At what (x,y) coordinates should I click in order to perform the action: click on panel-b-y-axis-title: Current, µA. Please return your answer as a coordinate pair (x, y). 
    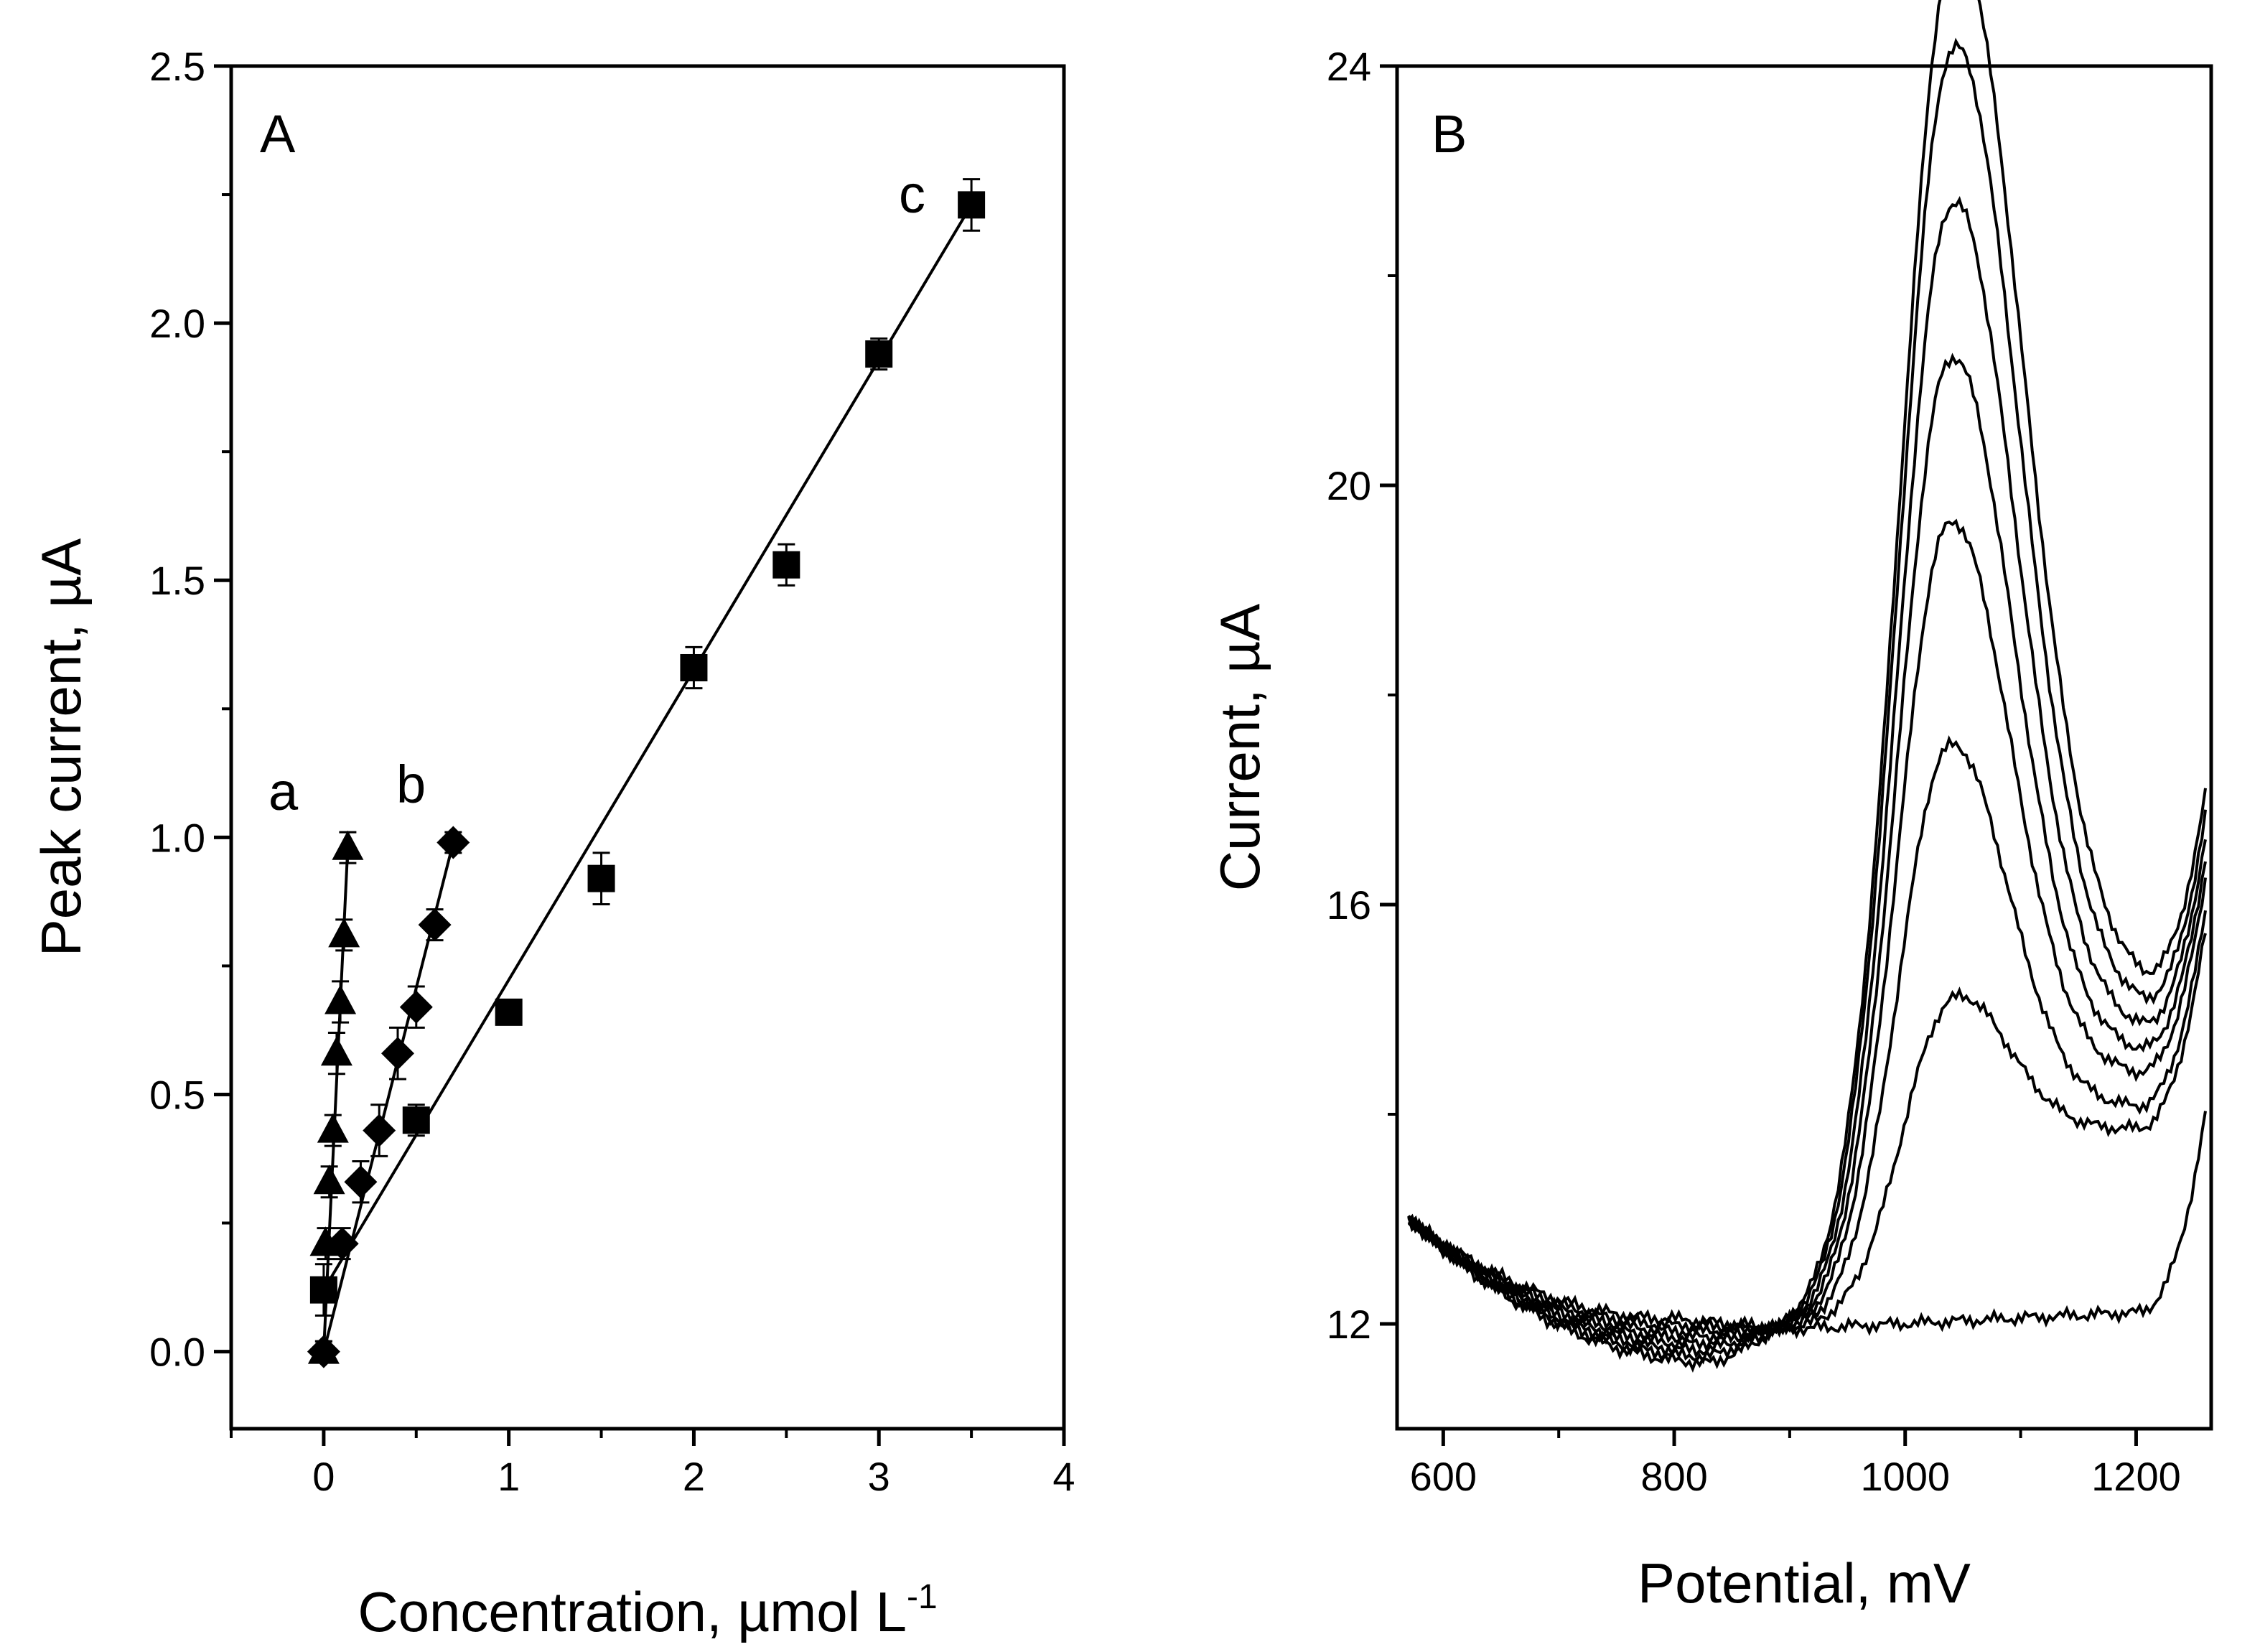
    Looking at the image, I should click on (1239, 747).